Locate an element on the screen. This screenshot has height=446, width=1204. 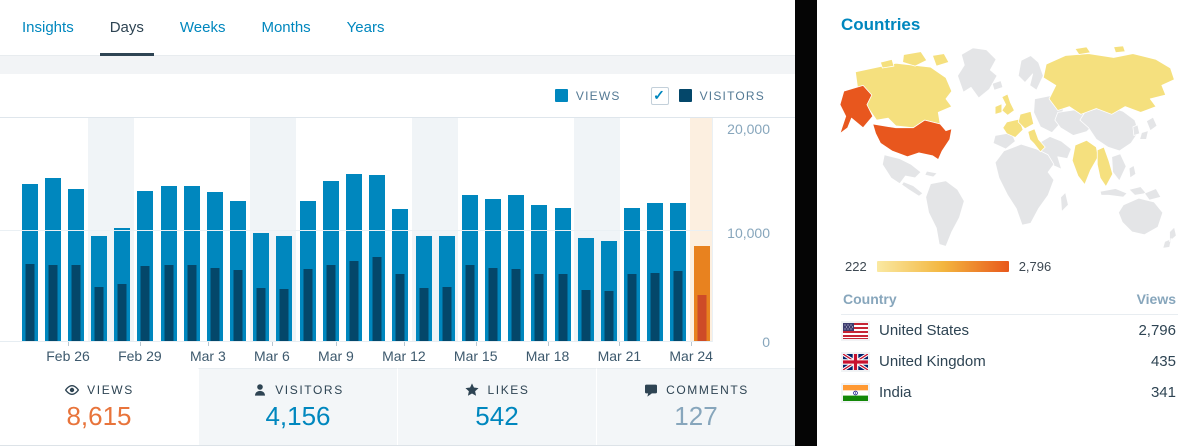
map-region-indonesia is located at coordinates (1123, 192).